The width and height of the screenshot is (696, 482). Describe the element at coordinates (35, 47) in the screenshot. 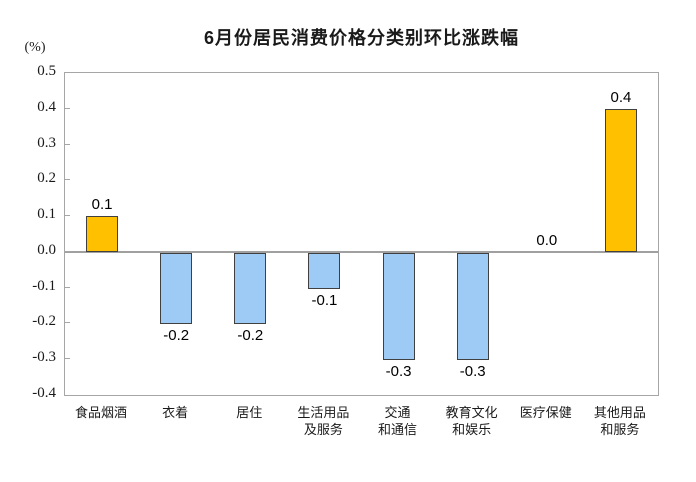

I see `y-axis-unit-label: (%)` at that location.